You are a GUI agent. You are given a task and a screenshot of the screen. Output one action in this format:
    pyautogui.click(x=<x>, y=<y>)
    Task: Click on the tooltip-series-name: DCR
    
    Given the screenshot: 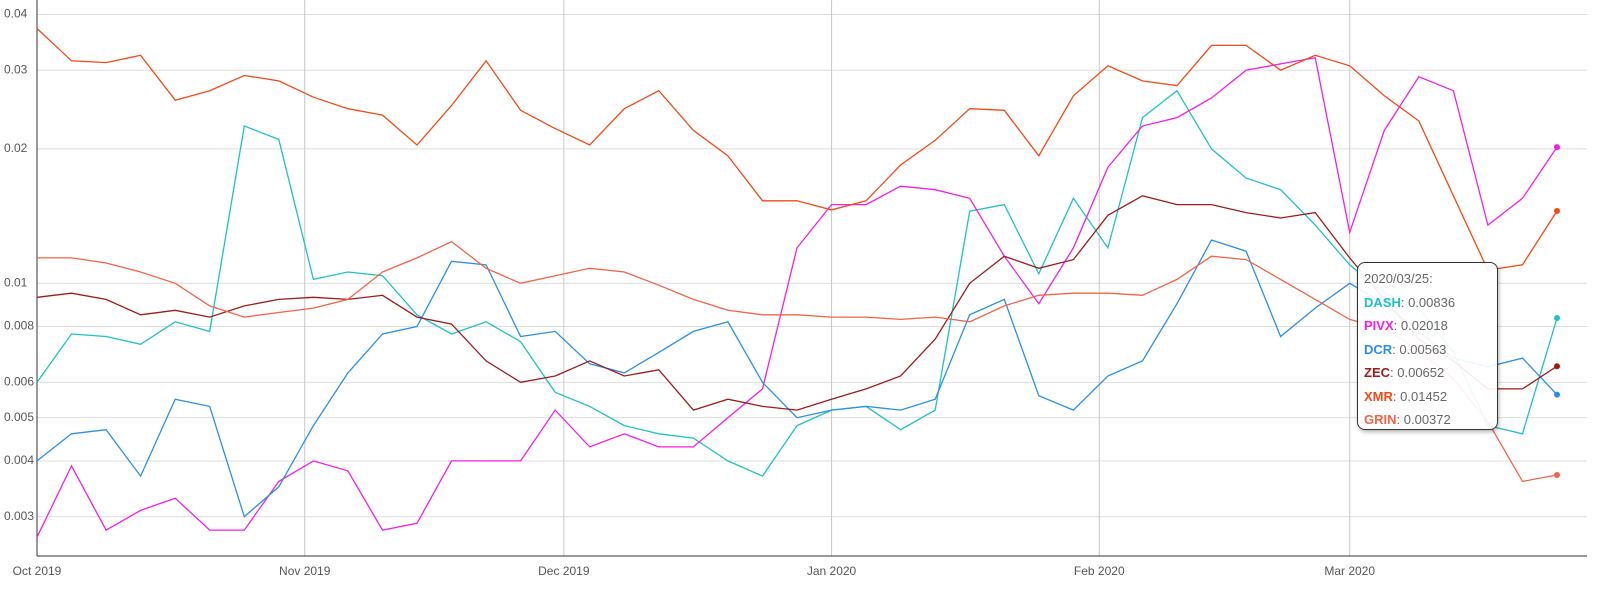 What is the action you would take?
    pyautogui.click(x=1380, y=349)
    